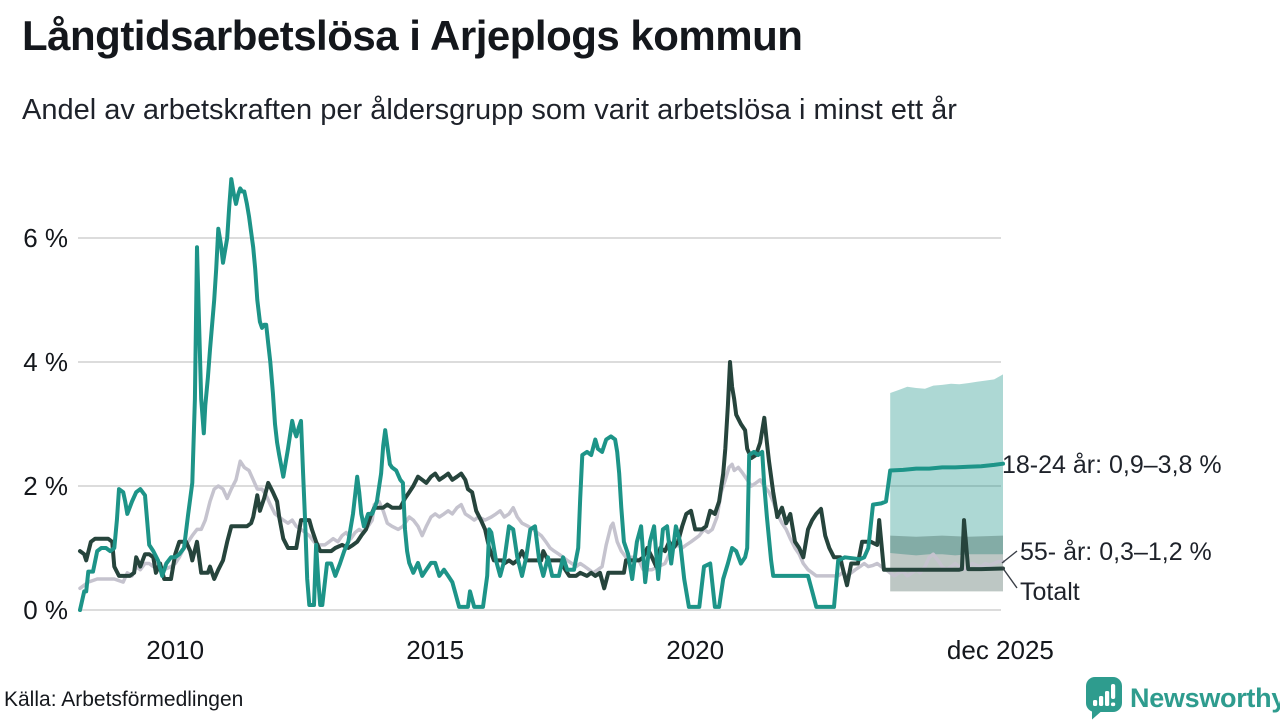  I want to click on y-axis-tick-0: 0 %, so click(45, 610).